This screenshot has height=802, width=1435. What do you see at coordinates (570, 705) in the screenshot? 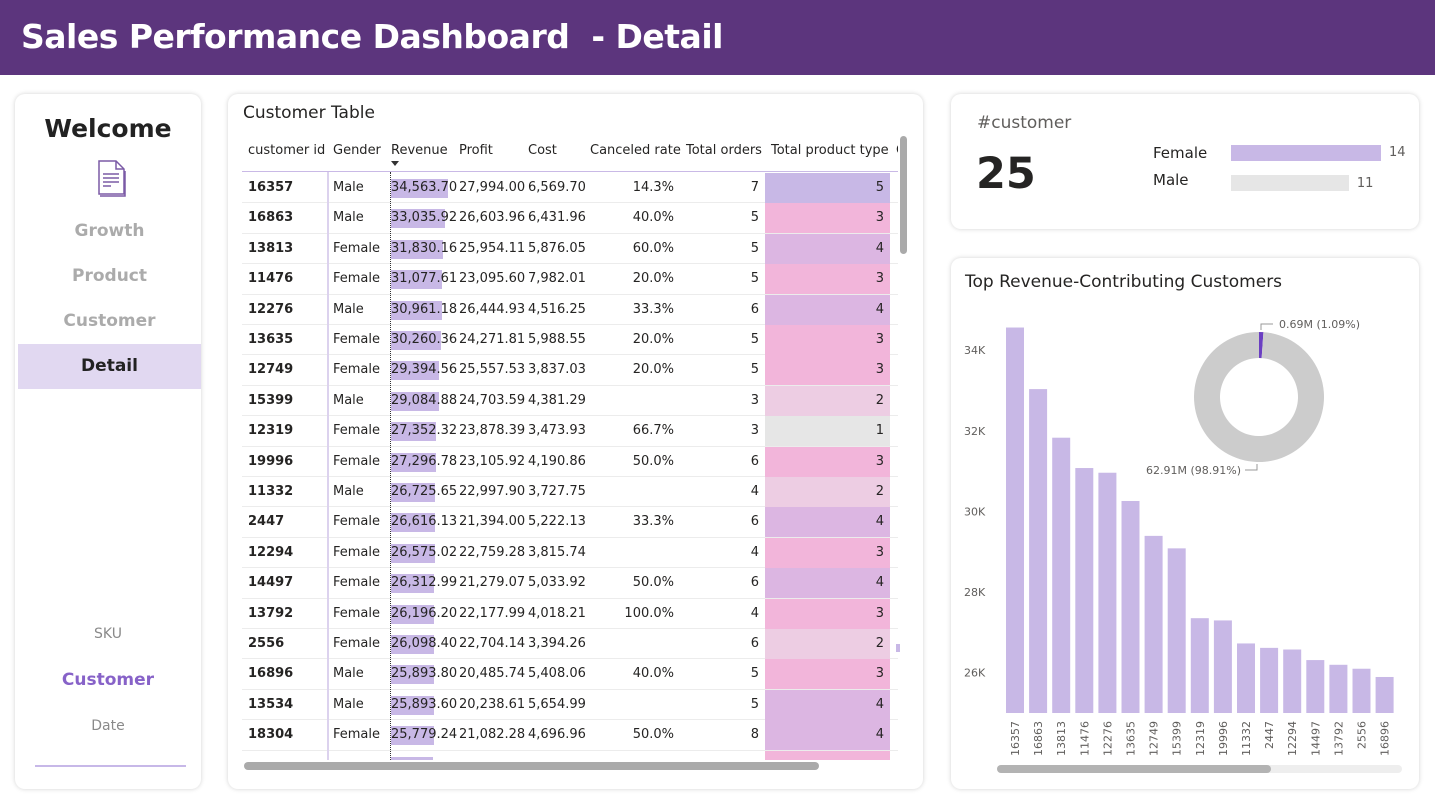
I see `table-row: 4 13534 Male 25,893.60 20,238.61 5,654.99 5` at bounding box center [570, 705].